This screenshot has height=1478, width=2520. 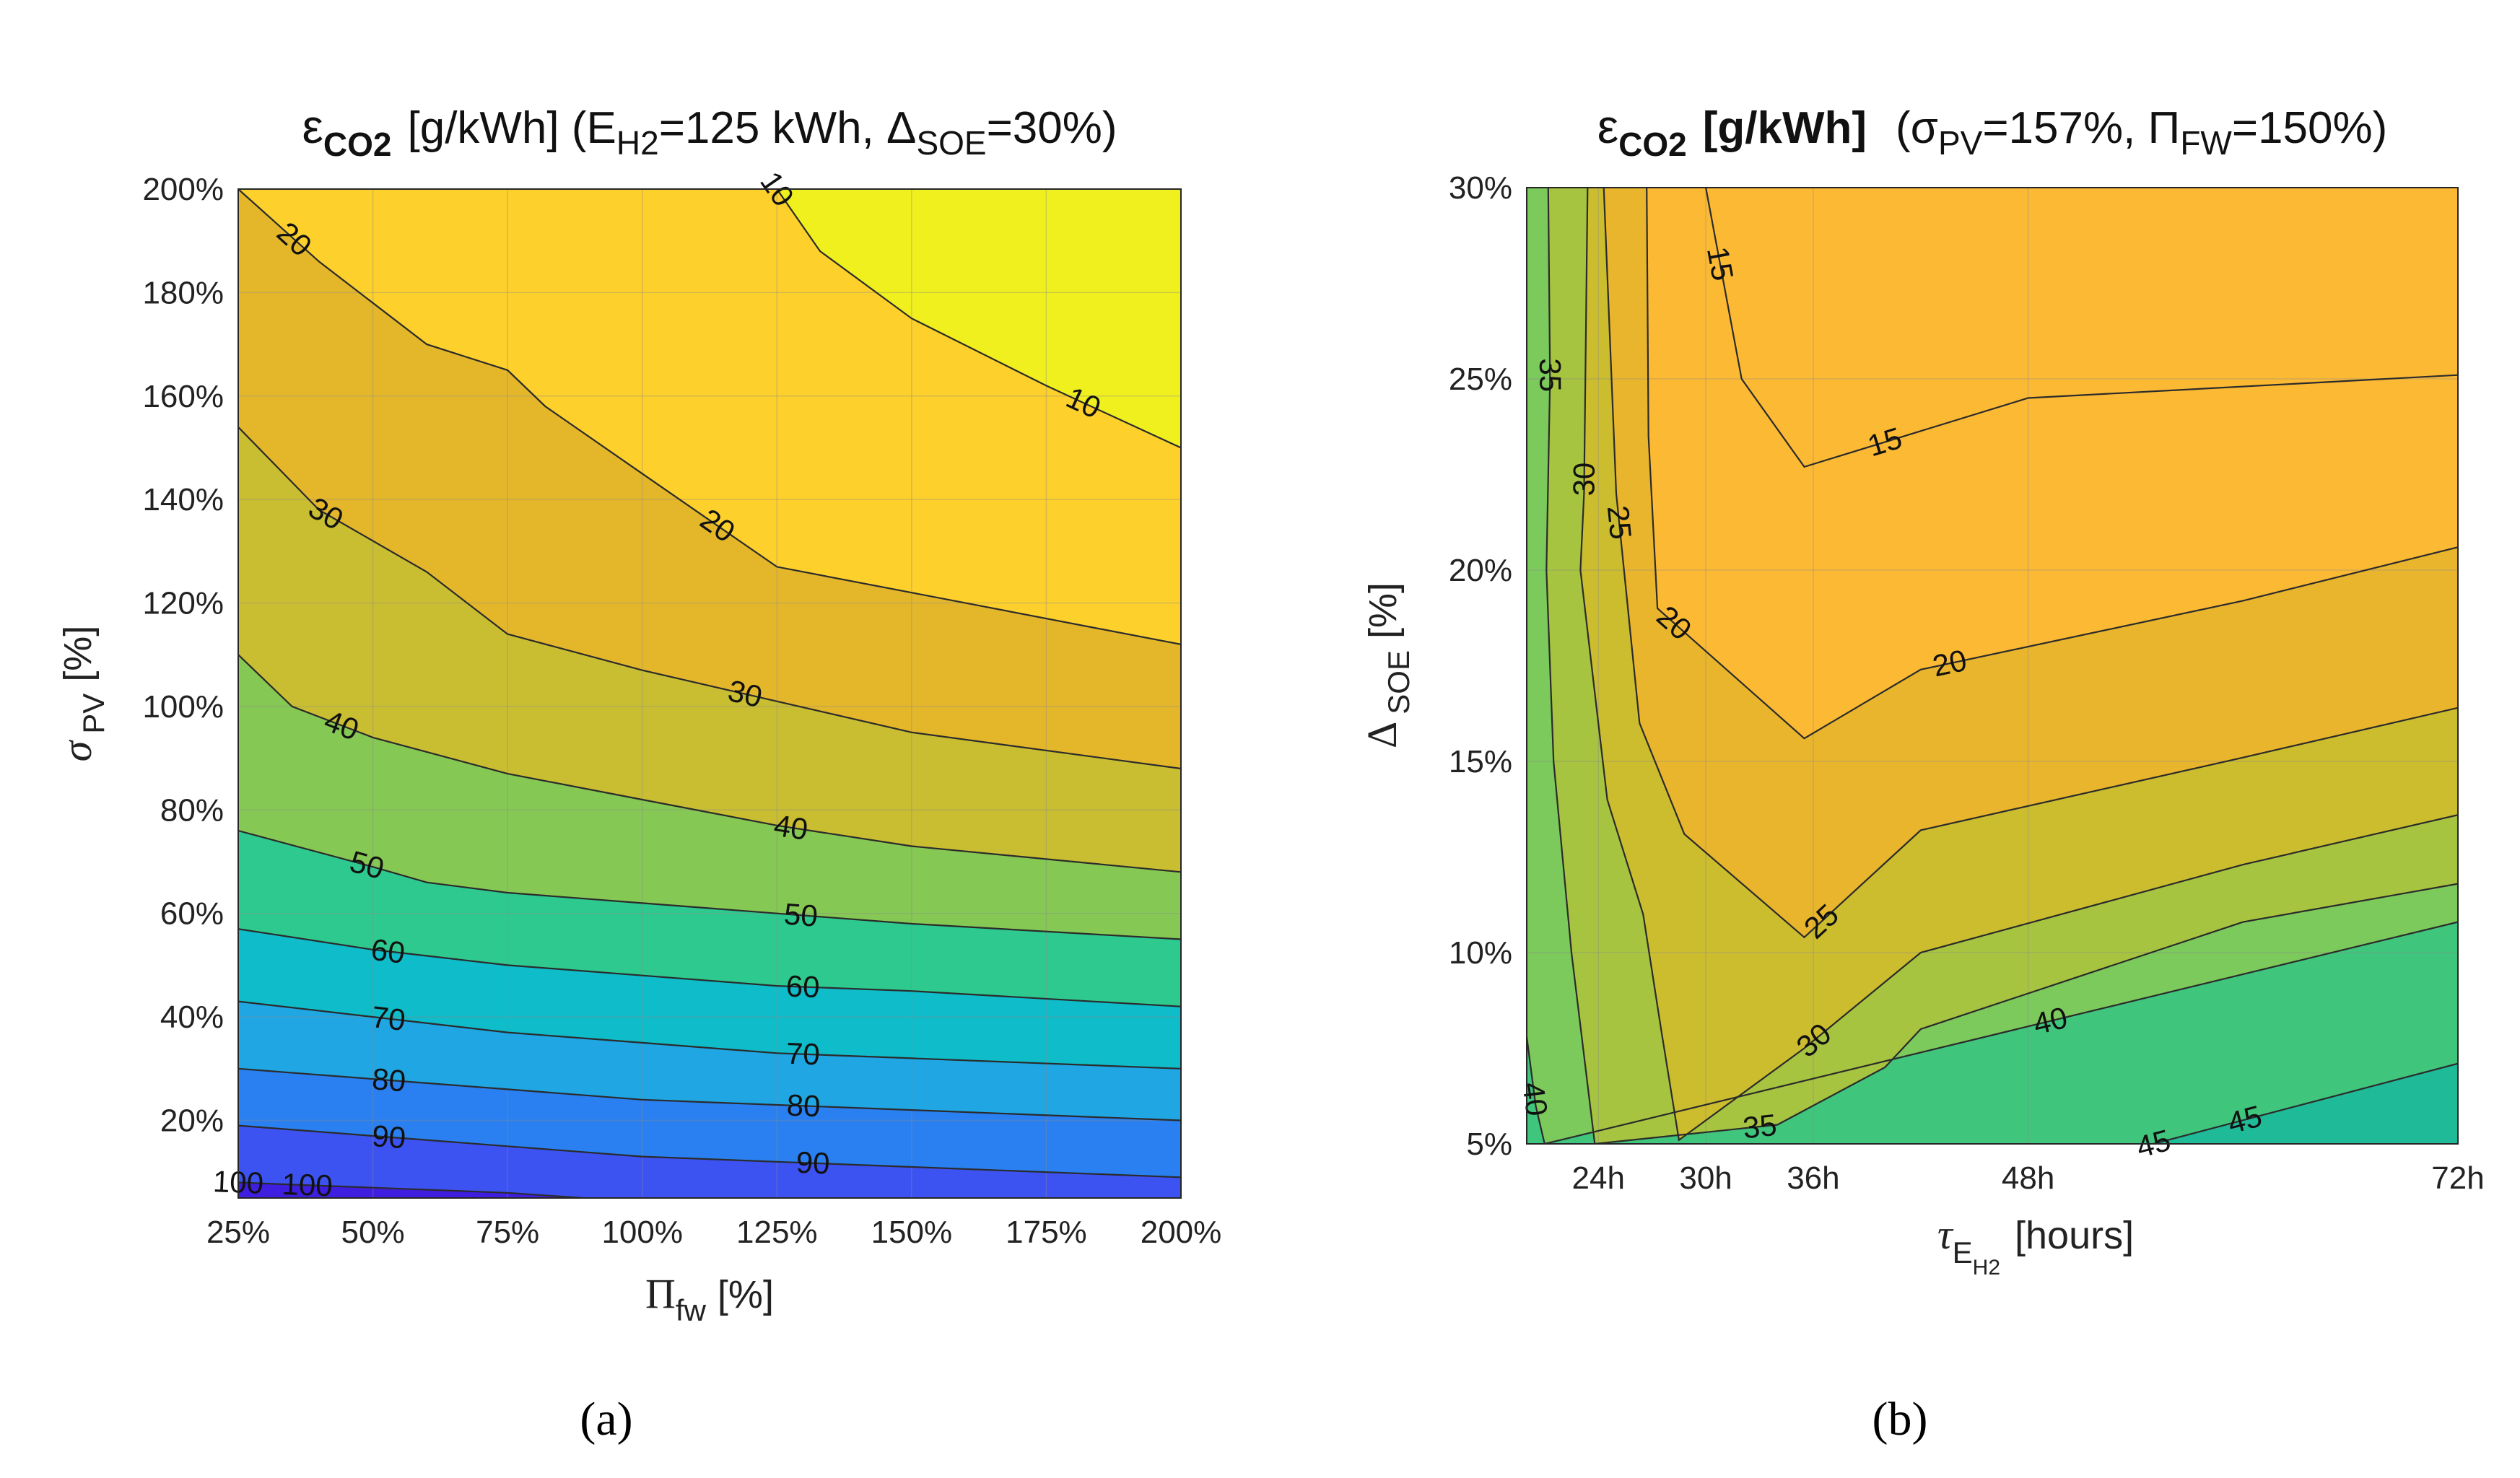 I want to click on chart-a-y-tick-label: 60%, so click(x=192, y=914).